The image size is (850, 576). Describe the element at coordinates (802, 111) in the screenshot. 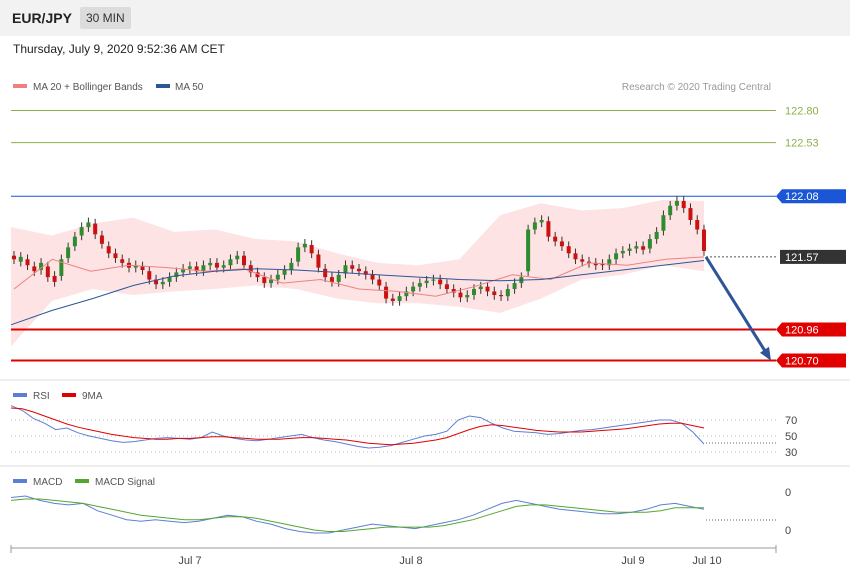

I see `resistance-label: 122.80` at that location.